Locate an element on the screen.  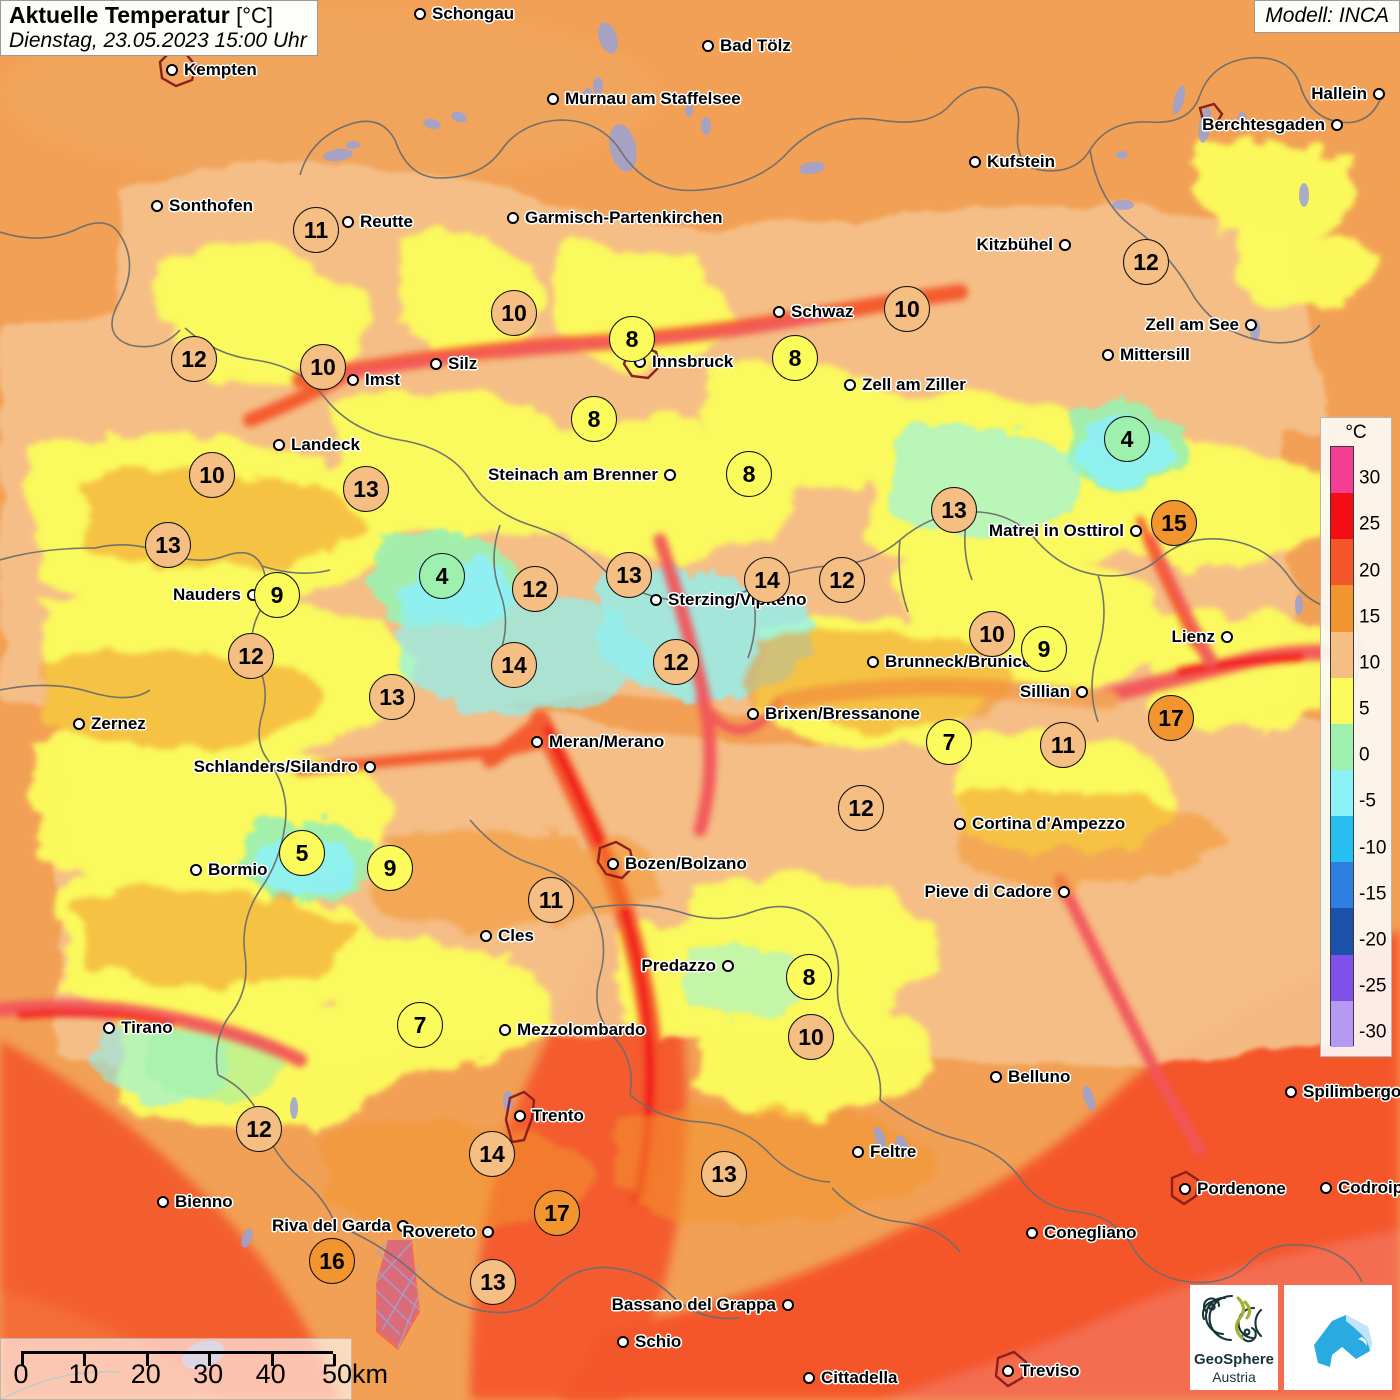
station-temperature-marker: 16 is located at coordinates (332, 1261).